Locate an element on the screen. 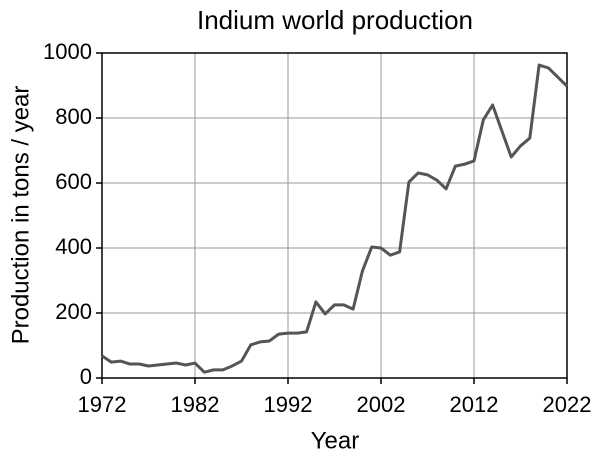  chart-title: Indium world production is located at coordinates (335, 20).